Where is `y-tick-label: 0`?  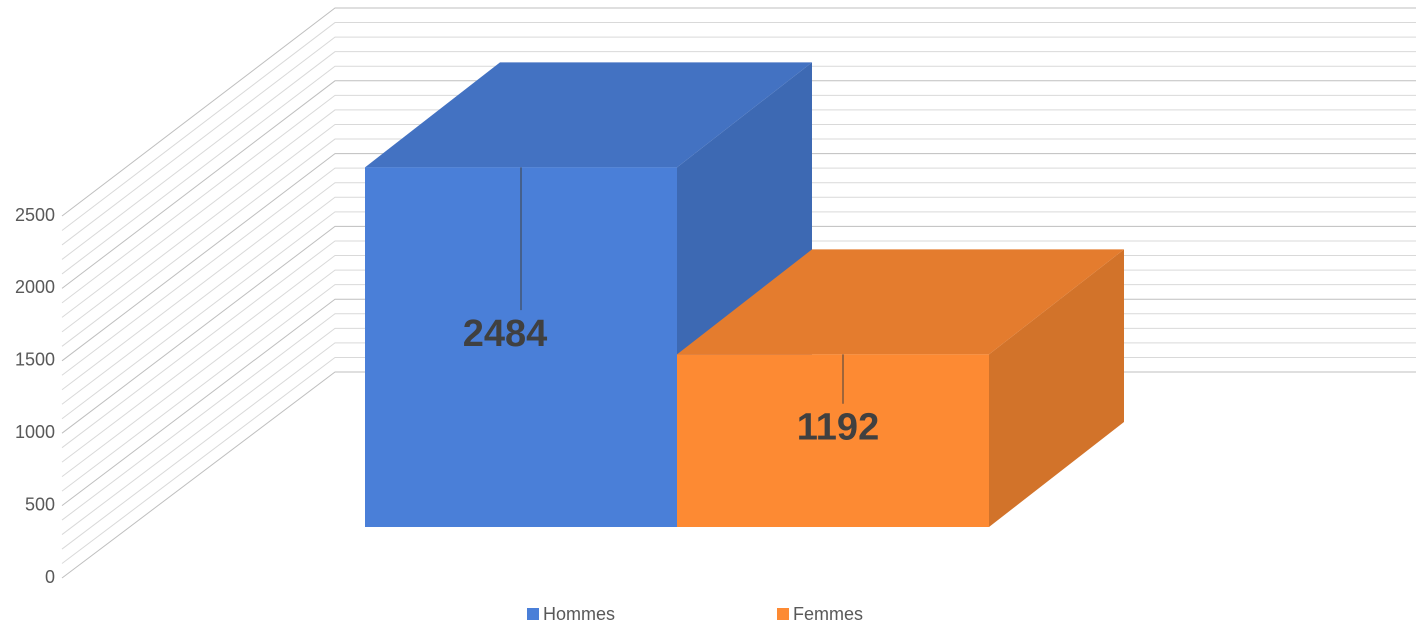 y-tick-label: 0 is located at coordinates (50, 577).